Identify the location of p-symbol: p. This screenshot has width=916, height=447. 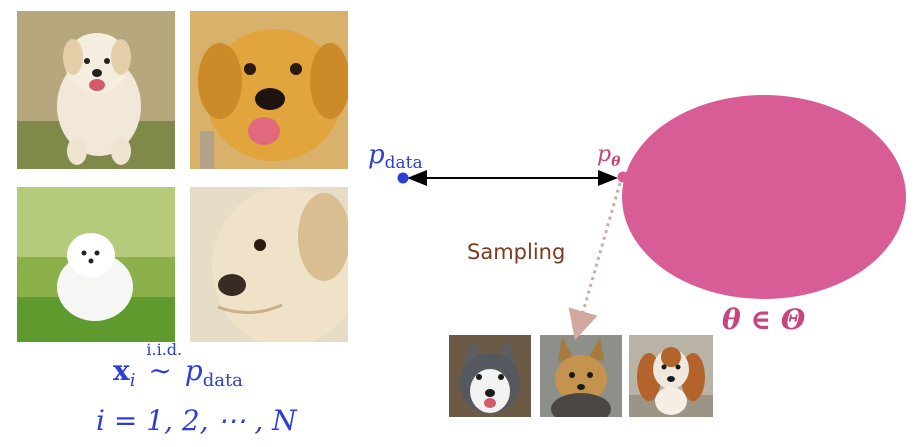
(193, 370).